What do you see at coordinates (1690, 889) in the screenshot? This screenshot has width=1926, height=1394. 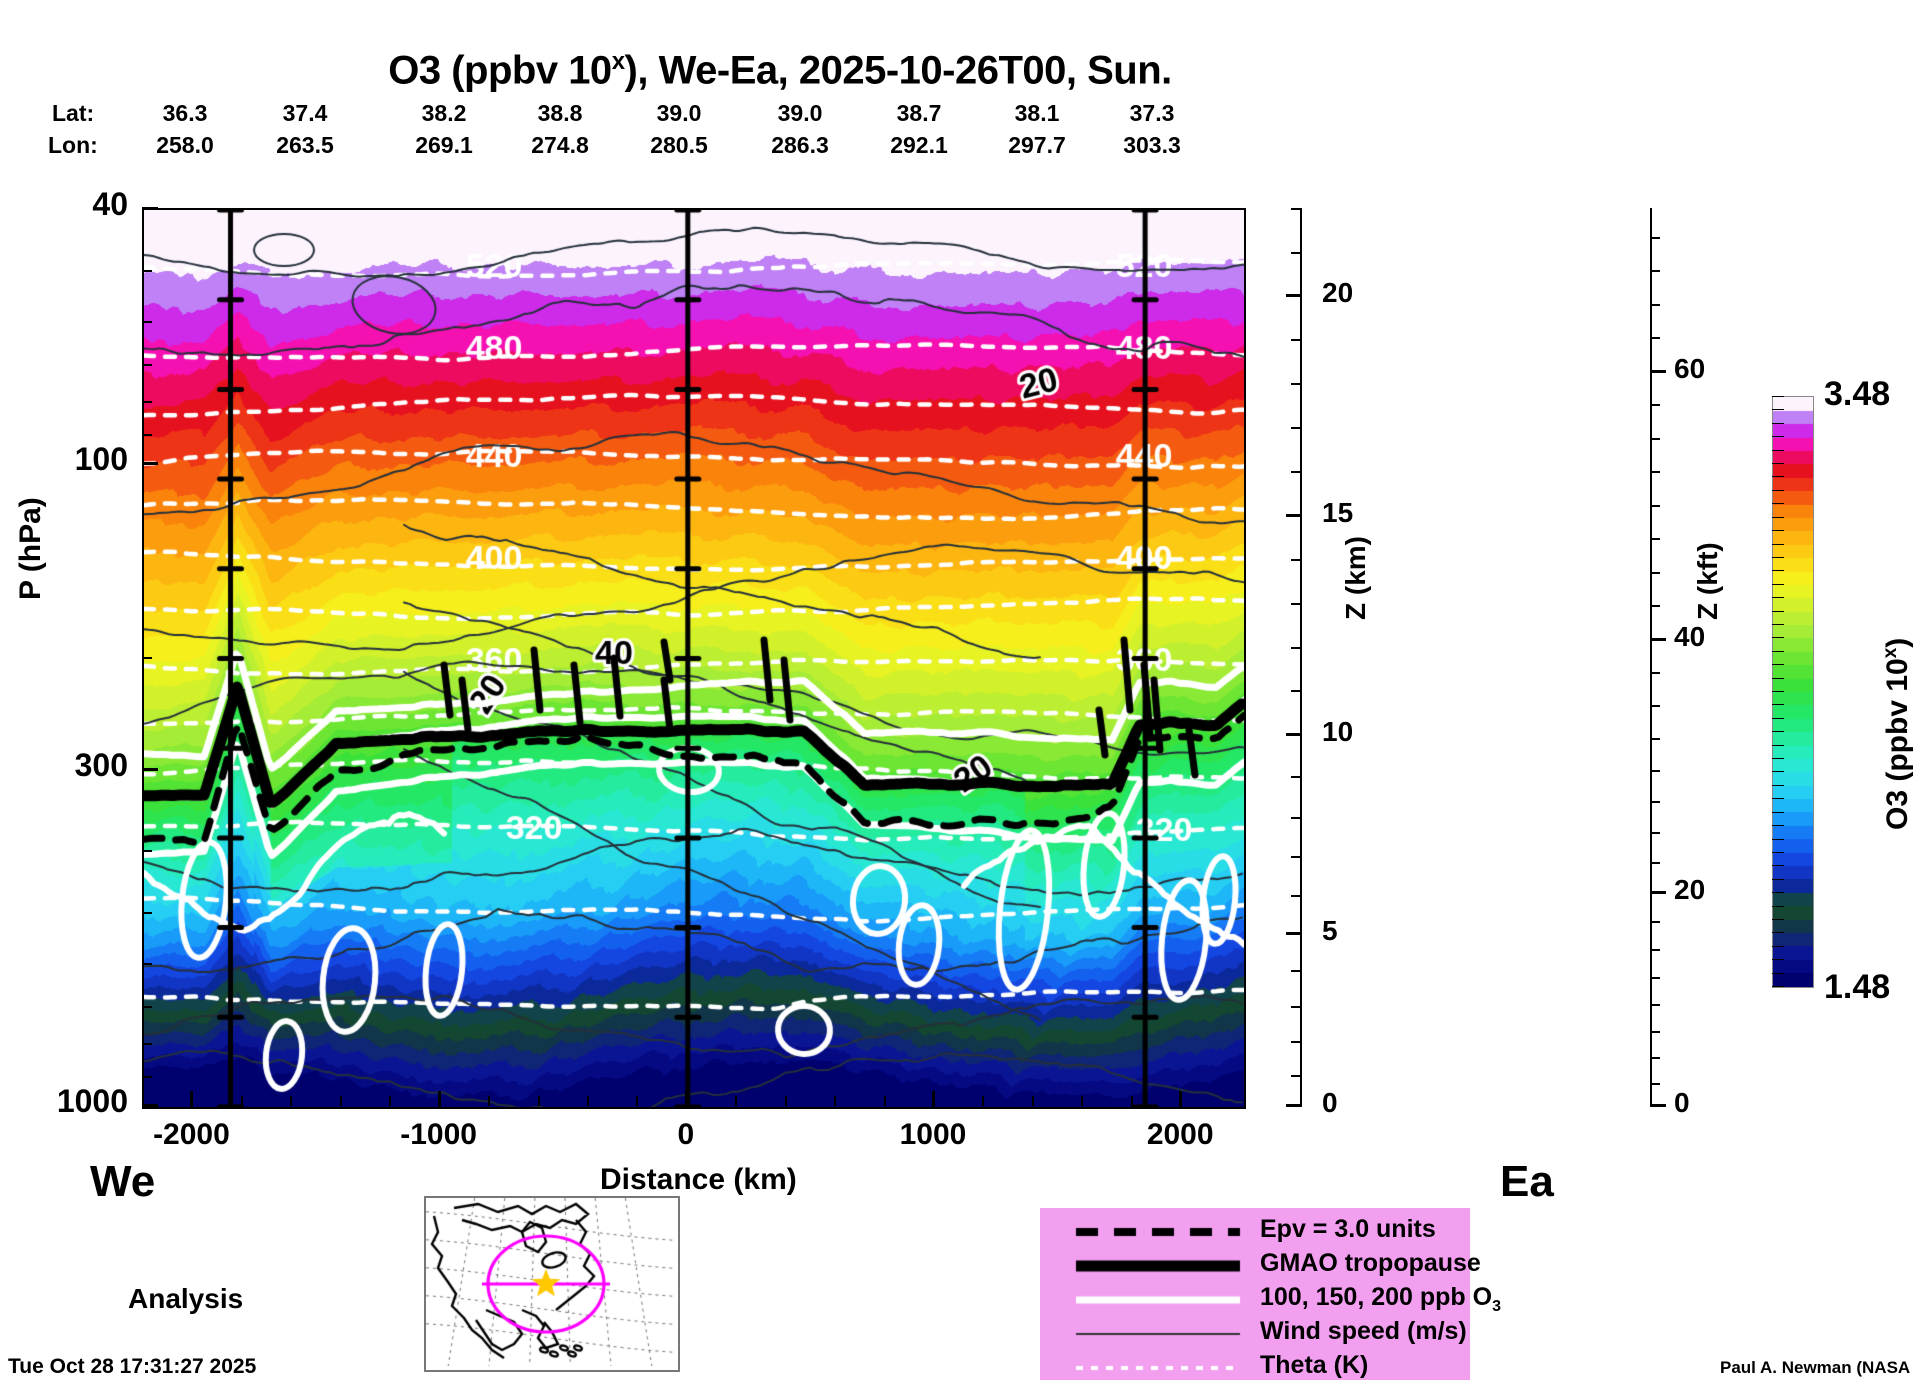 I see `z-kft-tick-label: 20` at bounding box center [1690, 889].